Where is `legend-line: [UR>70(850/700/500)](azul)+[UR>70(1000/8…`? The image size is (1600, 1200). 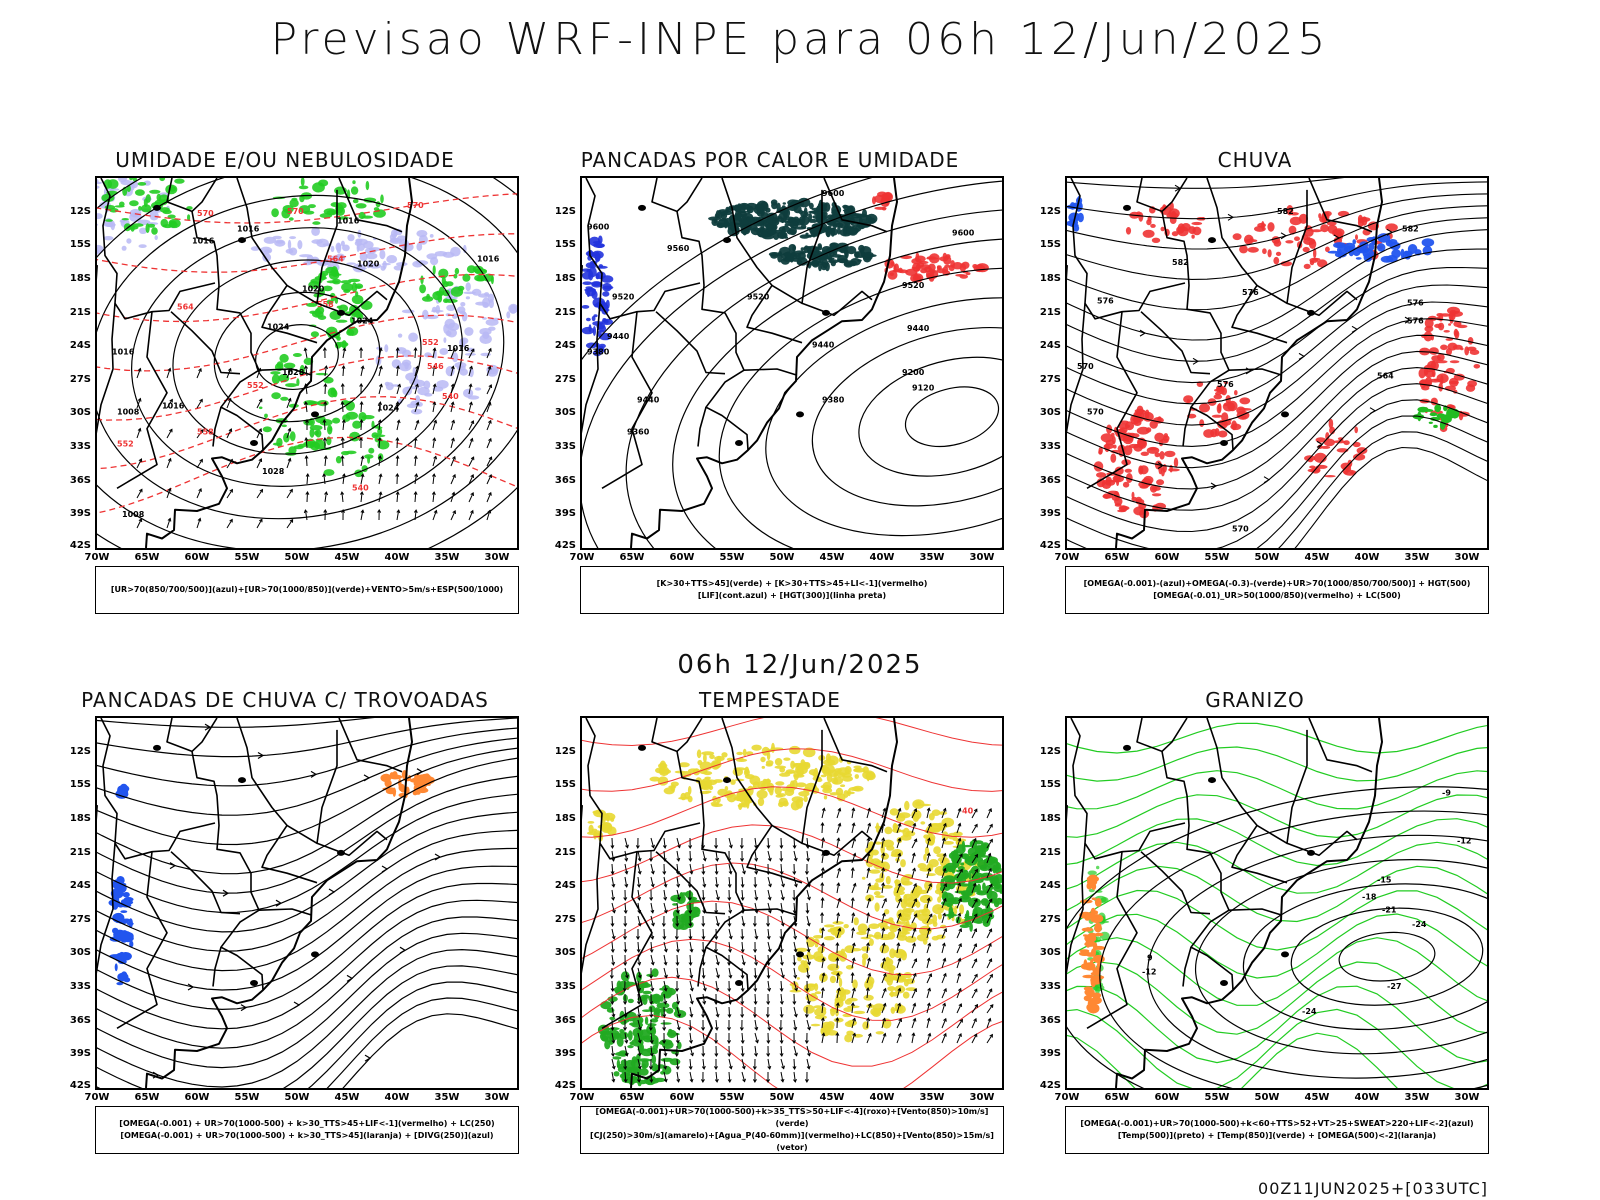
legend-line: [UR>70(850/700/500)](azul)+[UR>70(1000/8… is located at coordinates (307, 589).